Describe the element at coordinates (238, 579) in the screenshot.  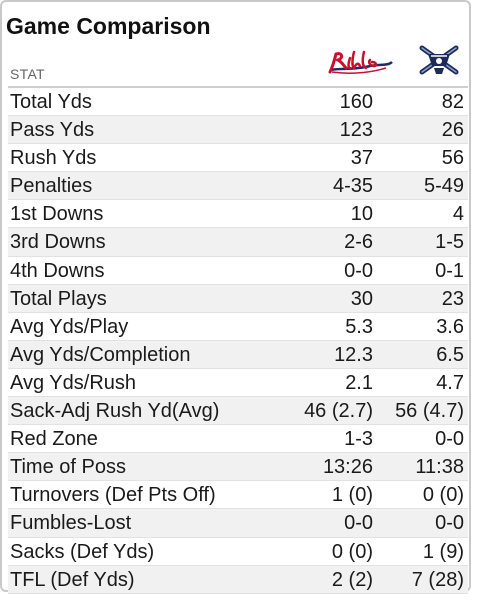
I see `table-row: TFL (Def Yds) 2 (2) 7 (28)` at that location.